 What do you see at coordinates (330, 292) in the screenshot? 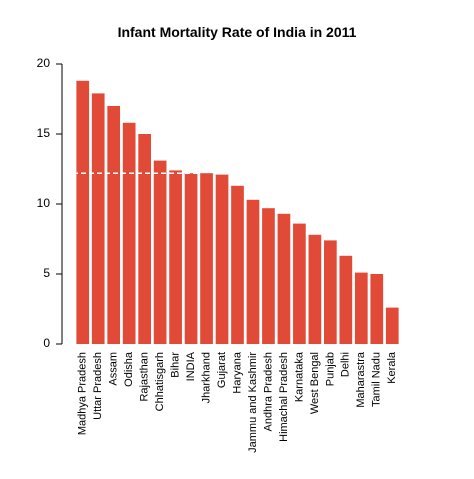
I see `bar-punjab` at bounding box center [330, 292].